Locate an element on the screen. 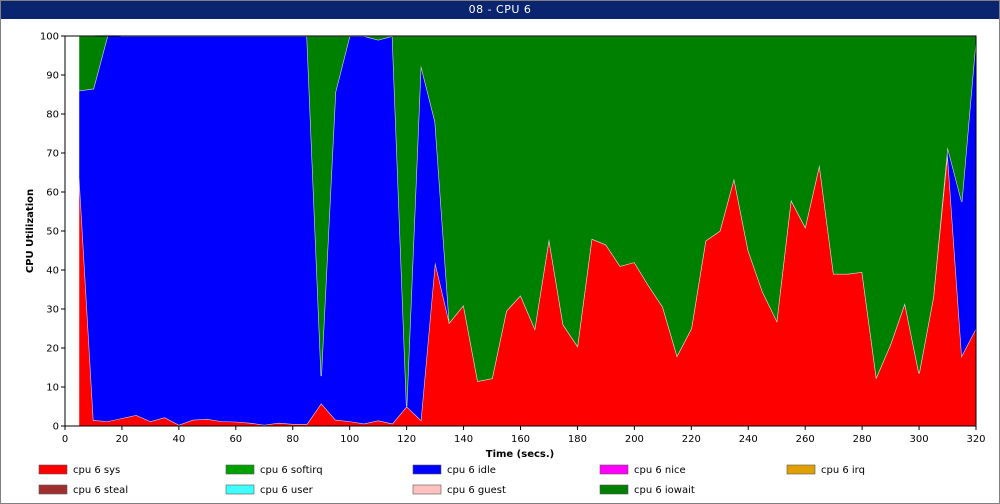  x-tick-label: 0 is located at coordinates (65, 439).